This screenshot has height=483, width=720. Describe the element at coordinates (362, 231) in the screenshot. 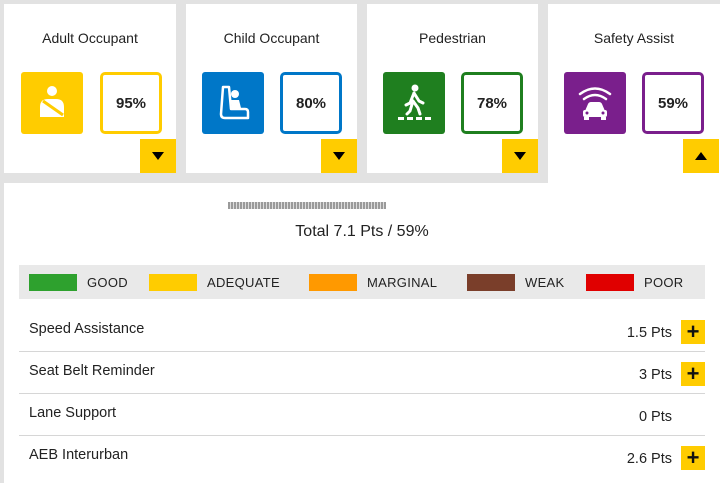

I see `total-points: Total 7.1 Pts / 59%` at that location.